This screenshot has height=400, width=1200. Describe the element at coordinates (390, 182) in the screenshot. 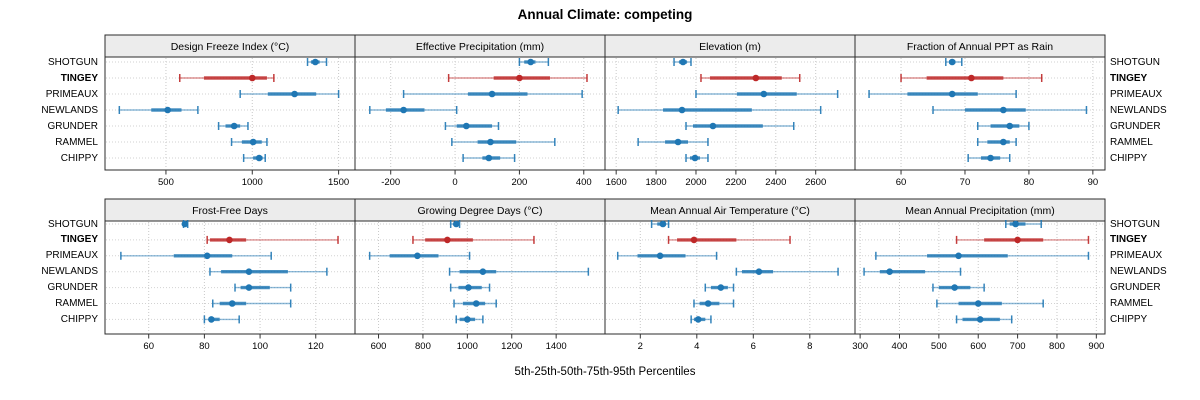

I see `axis-tick-label: -200` at that location.